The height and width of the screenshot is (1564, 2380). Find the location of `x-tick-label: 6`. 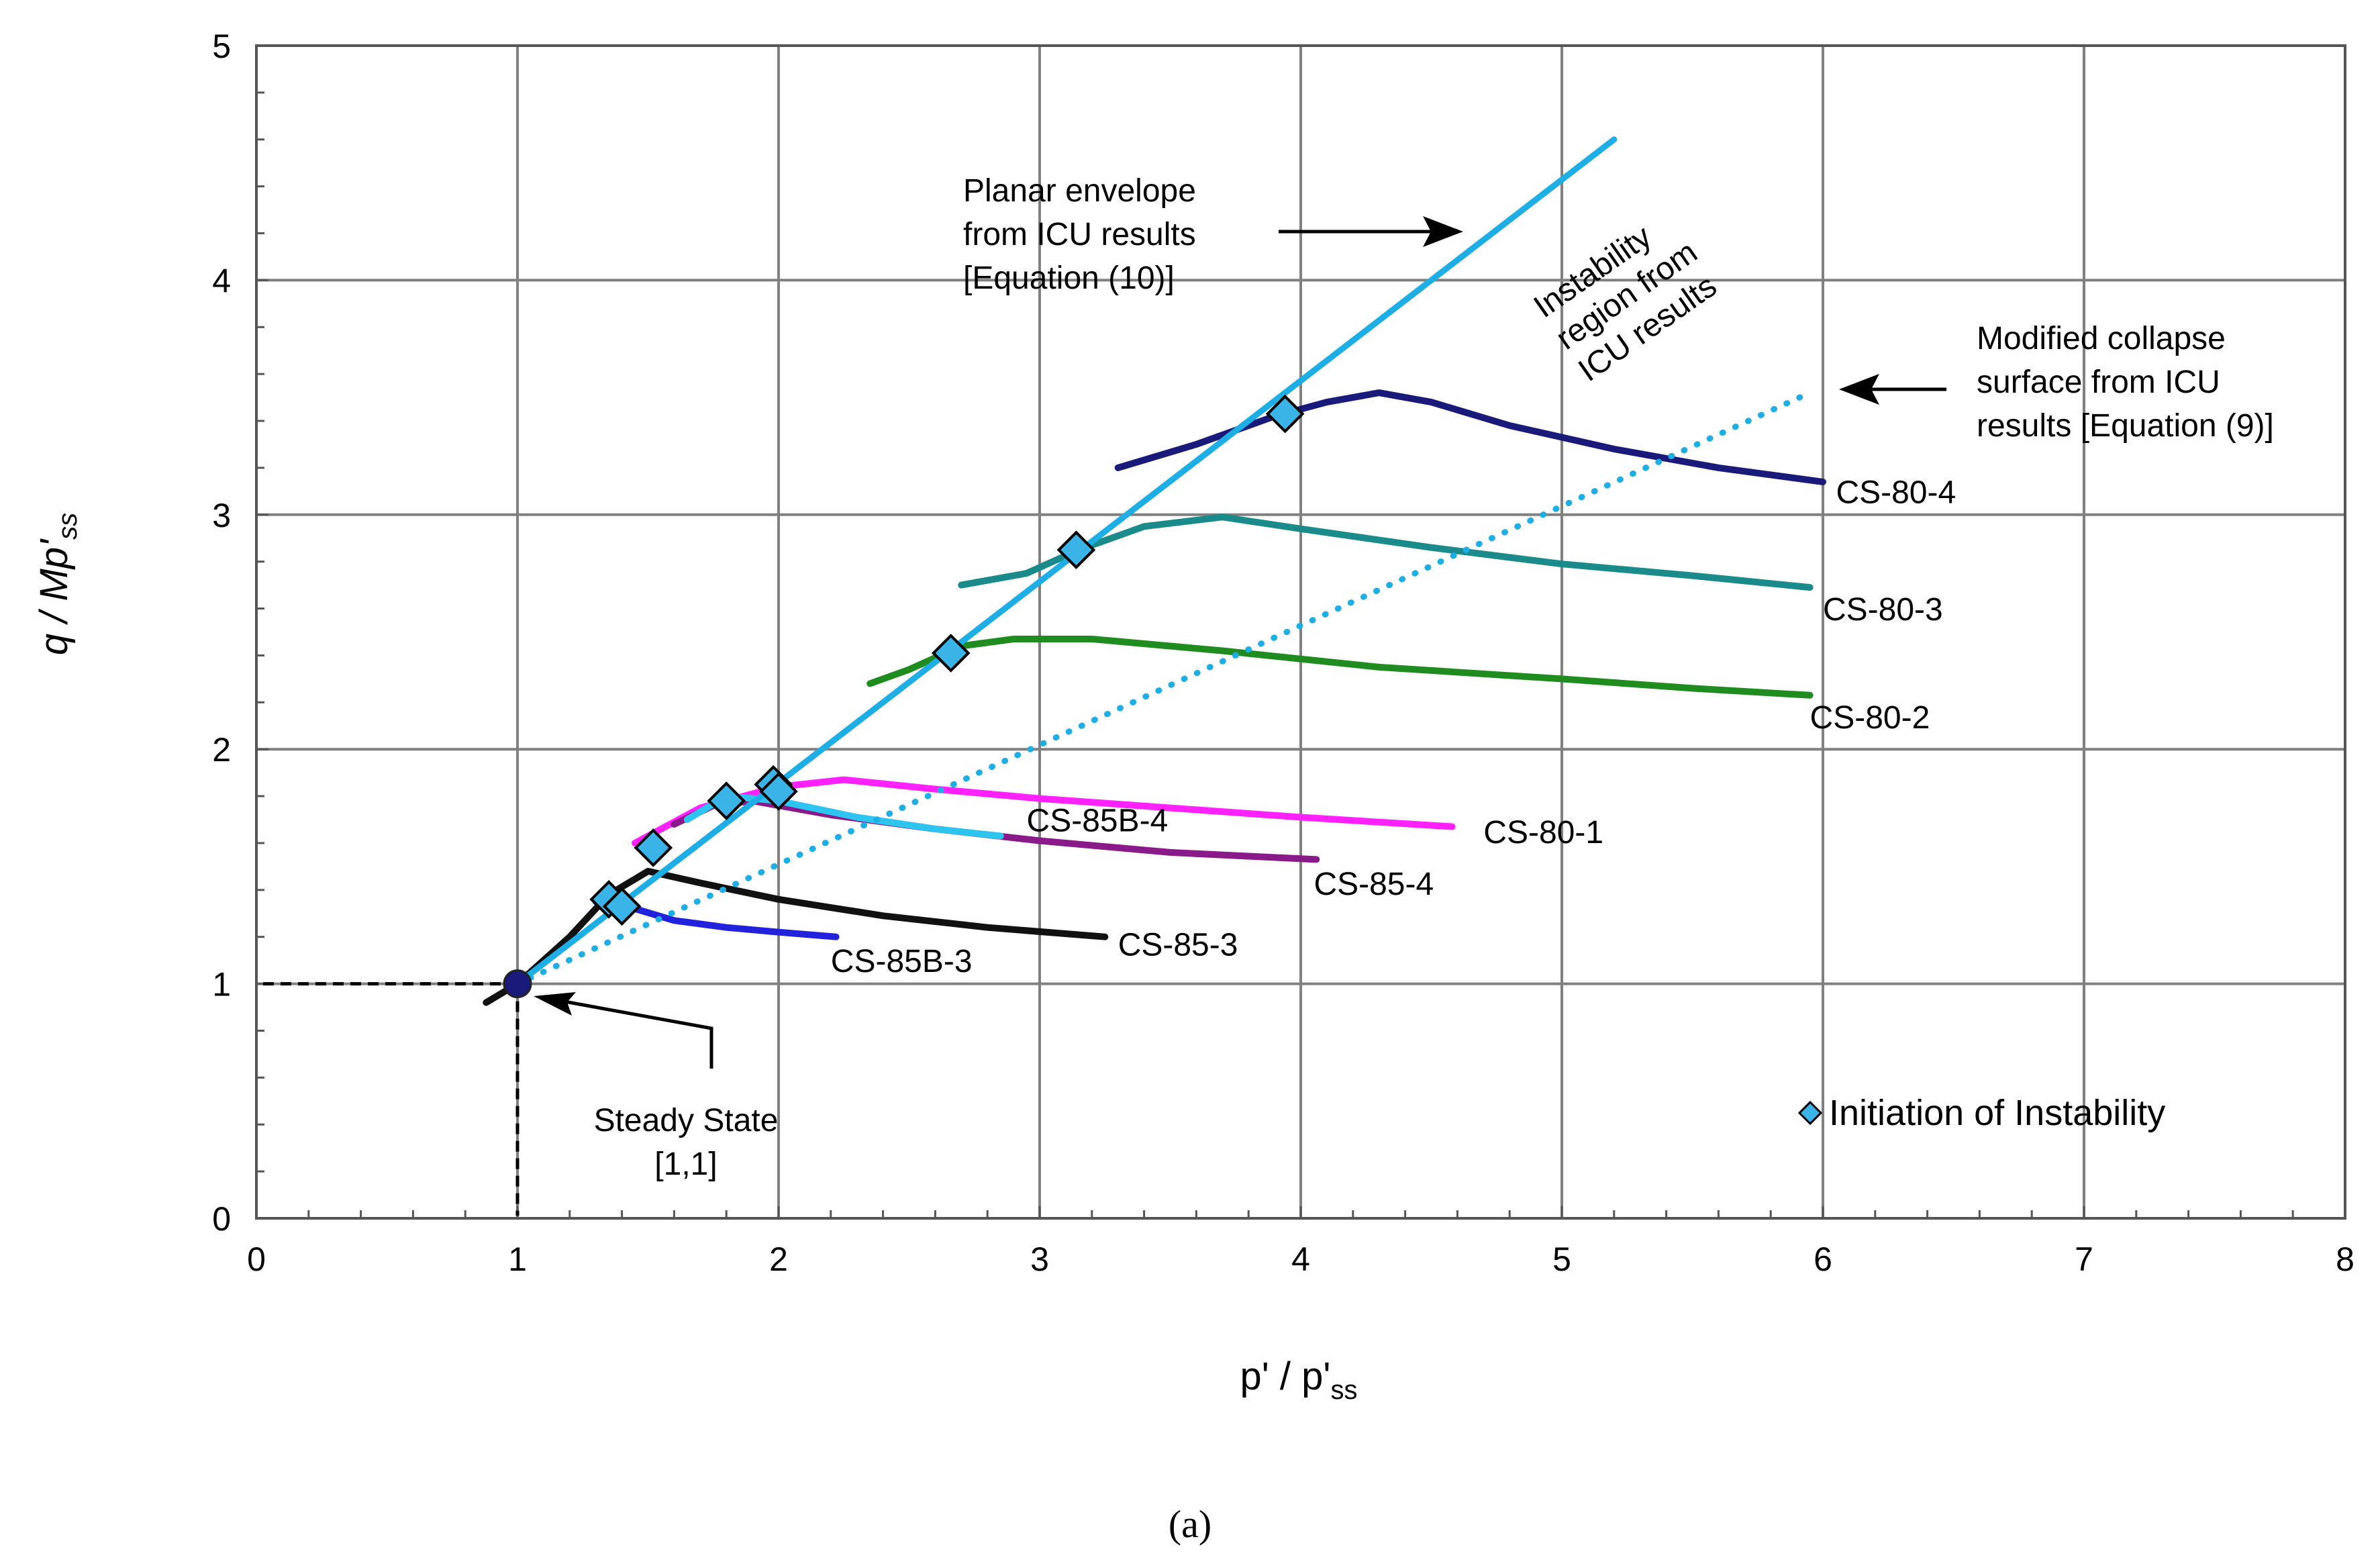

x-tick-label: 6 is located at coordinates (1823, 1259).